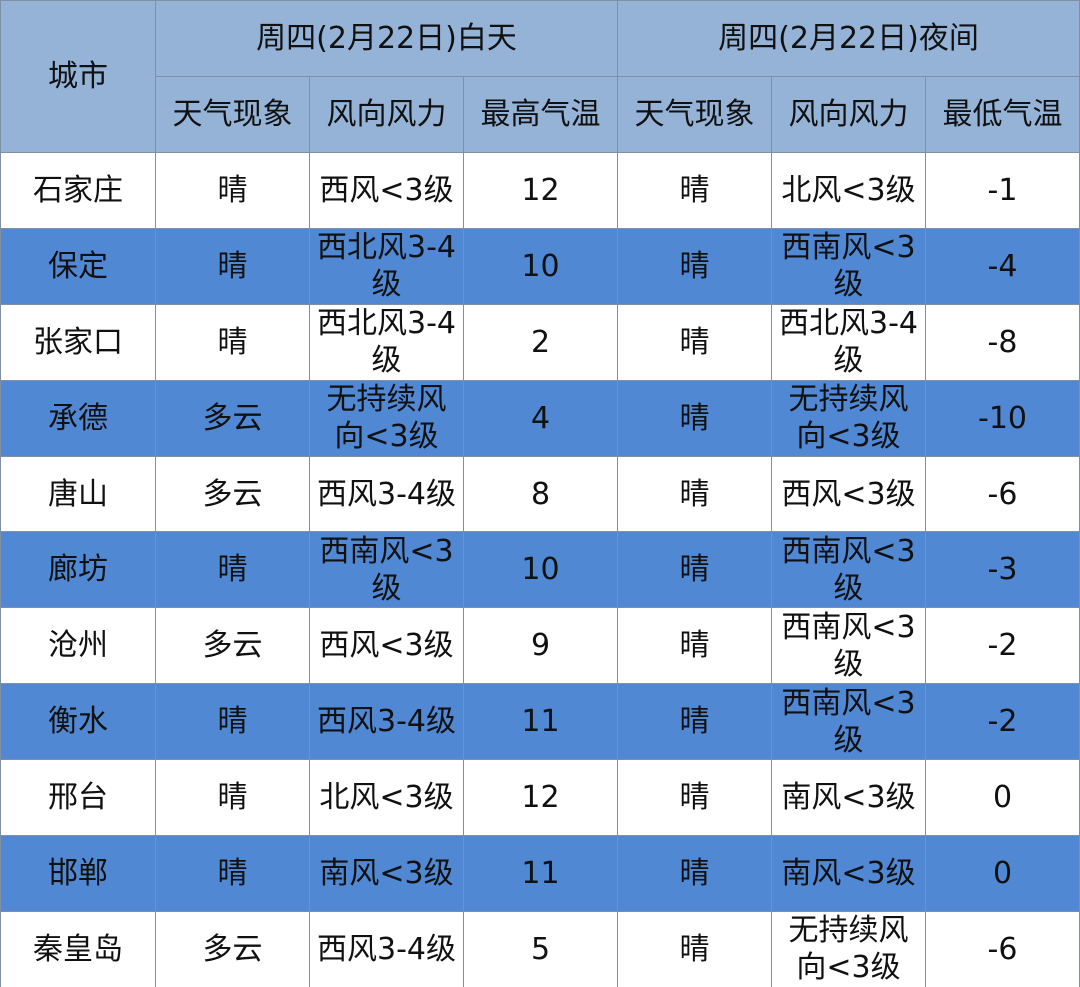  Describe the element at coordinates (1002, 342) in the screenshot. I see `cell: -8` at that location.